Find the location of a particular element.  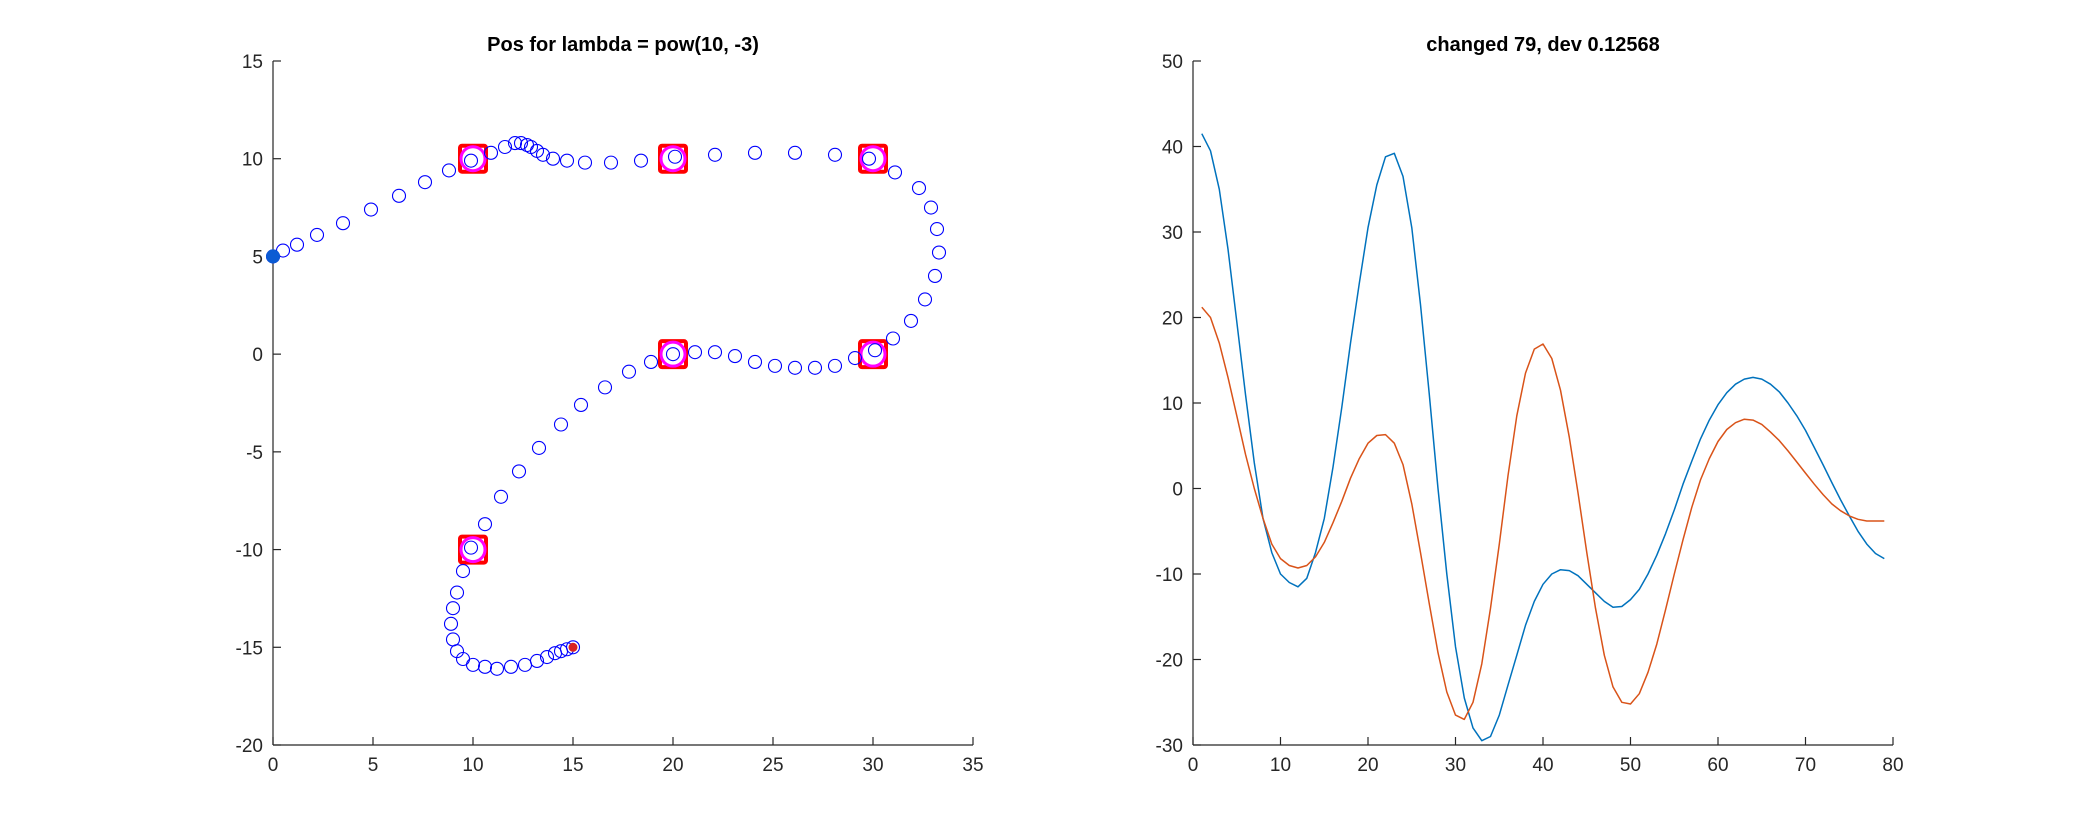

position-plot-x-tick-label: 10 is located at coordinates (472, 765).